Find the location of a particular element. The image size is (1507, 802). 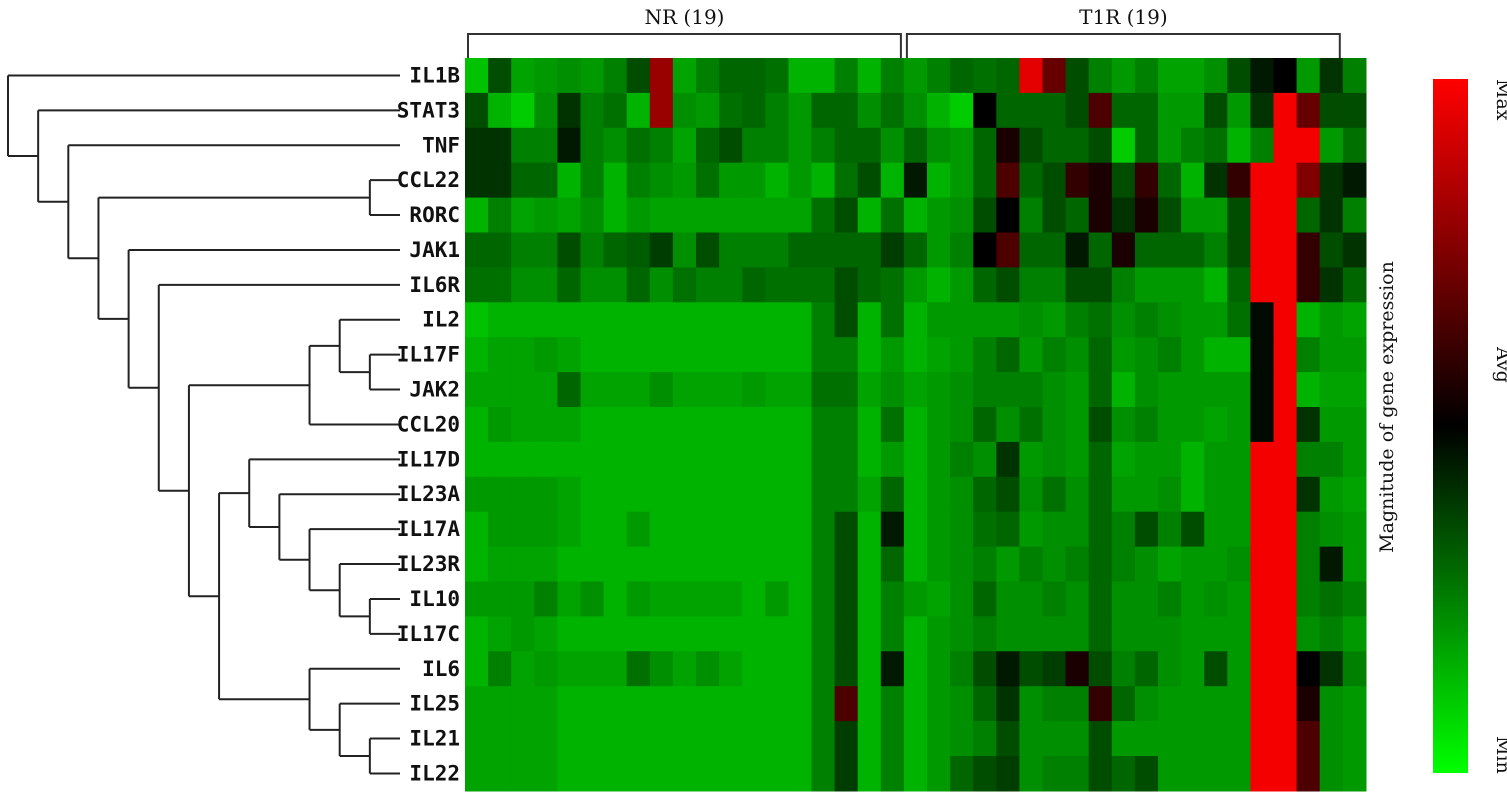

row-label: IL22 is located at coordinates (434, 774).